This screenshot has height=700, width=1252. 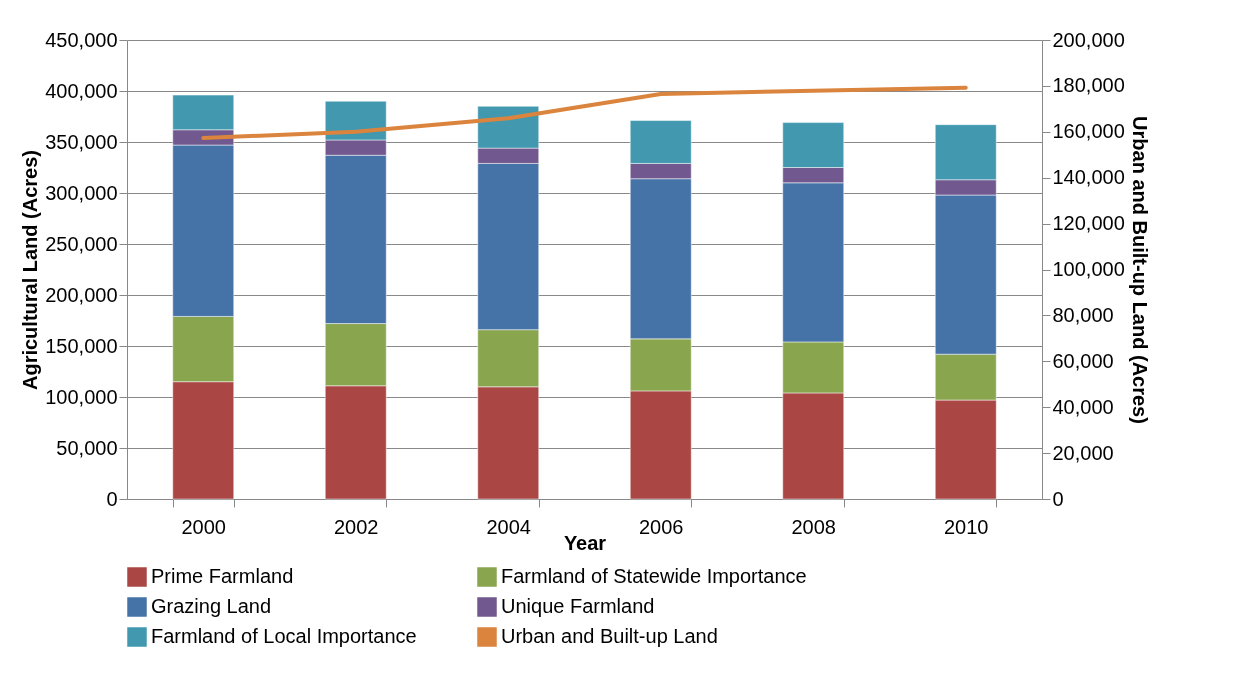 I want to click on y-tick-label: 250,000, so click(x=81, y=243).